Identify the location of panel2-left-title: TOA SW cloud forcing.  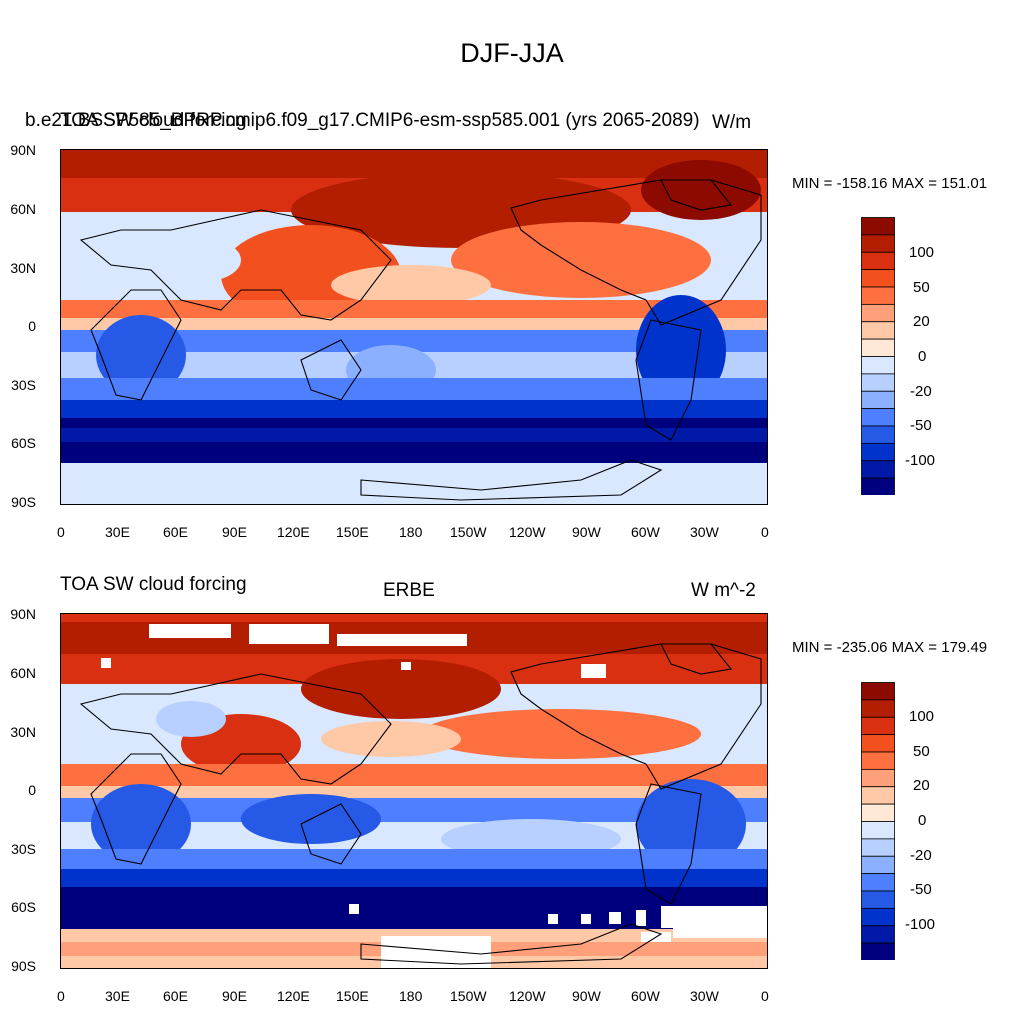
(153, 584).